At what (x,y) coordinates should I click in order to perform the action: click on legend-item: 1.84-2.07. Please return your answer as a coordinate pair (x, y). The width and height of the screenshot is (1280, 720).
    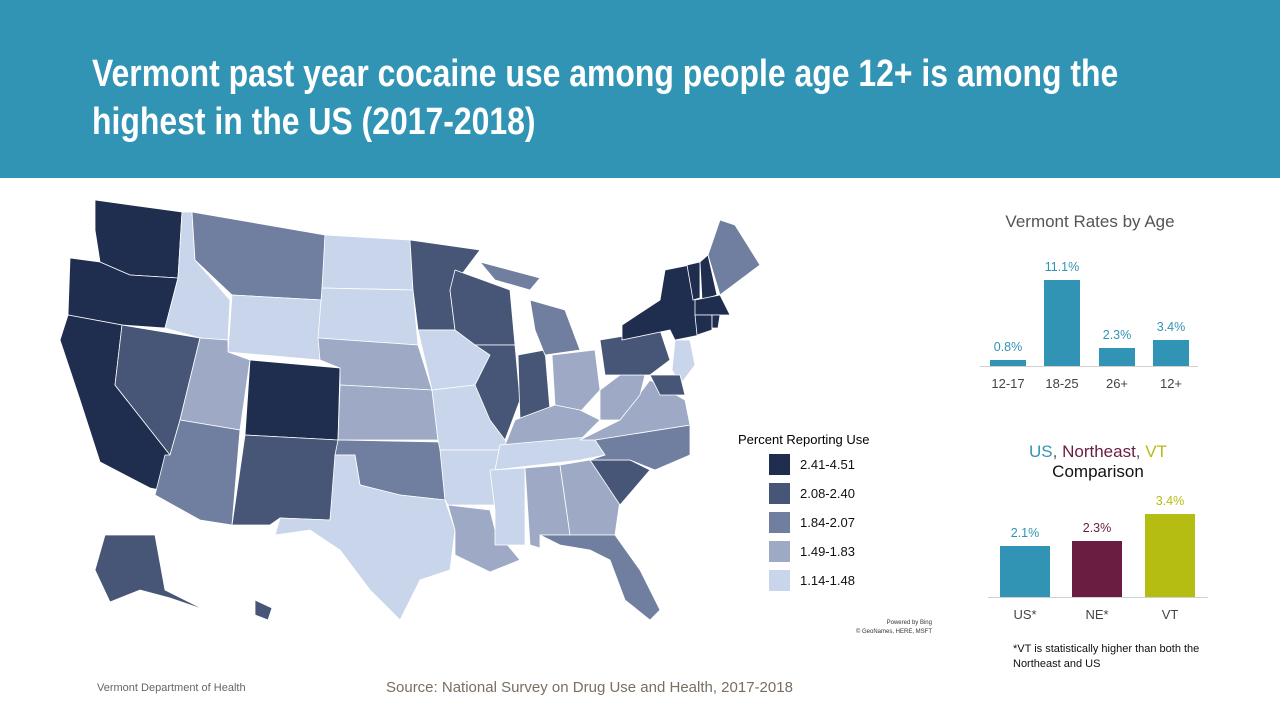
    Looking at the image, I should click on (812, 522).